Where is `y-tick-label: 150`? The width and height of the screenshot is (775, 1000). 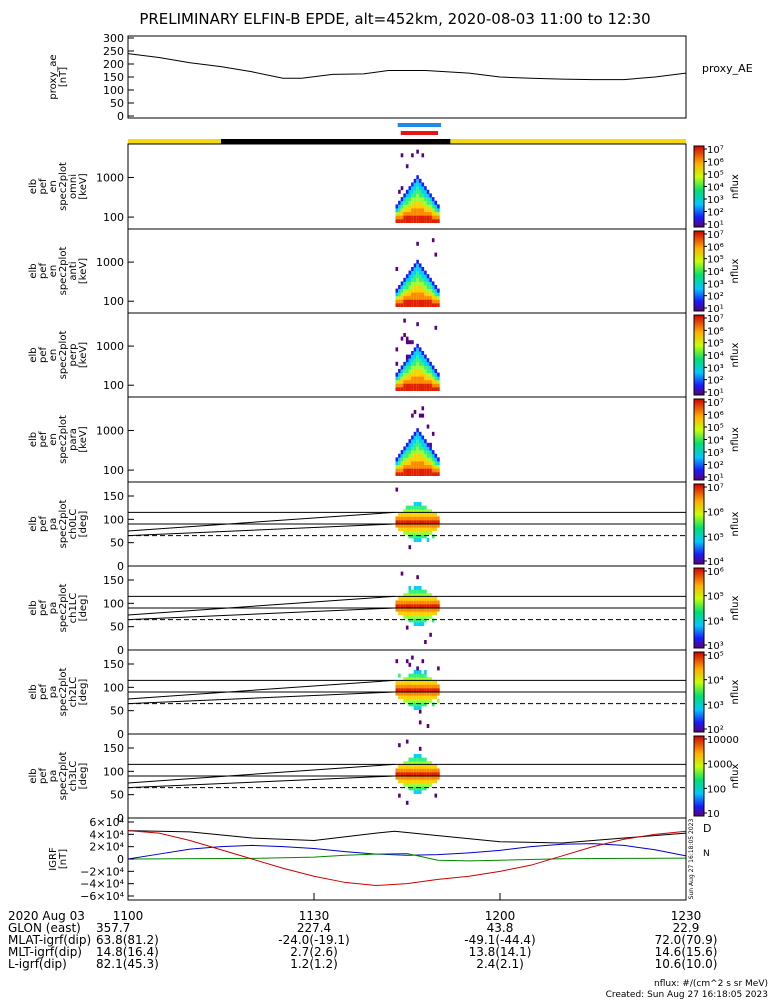 y-tick-label: 150 is located at coordinates (113, 77).